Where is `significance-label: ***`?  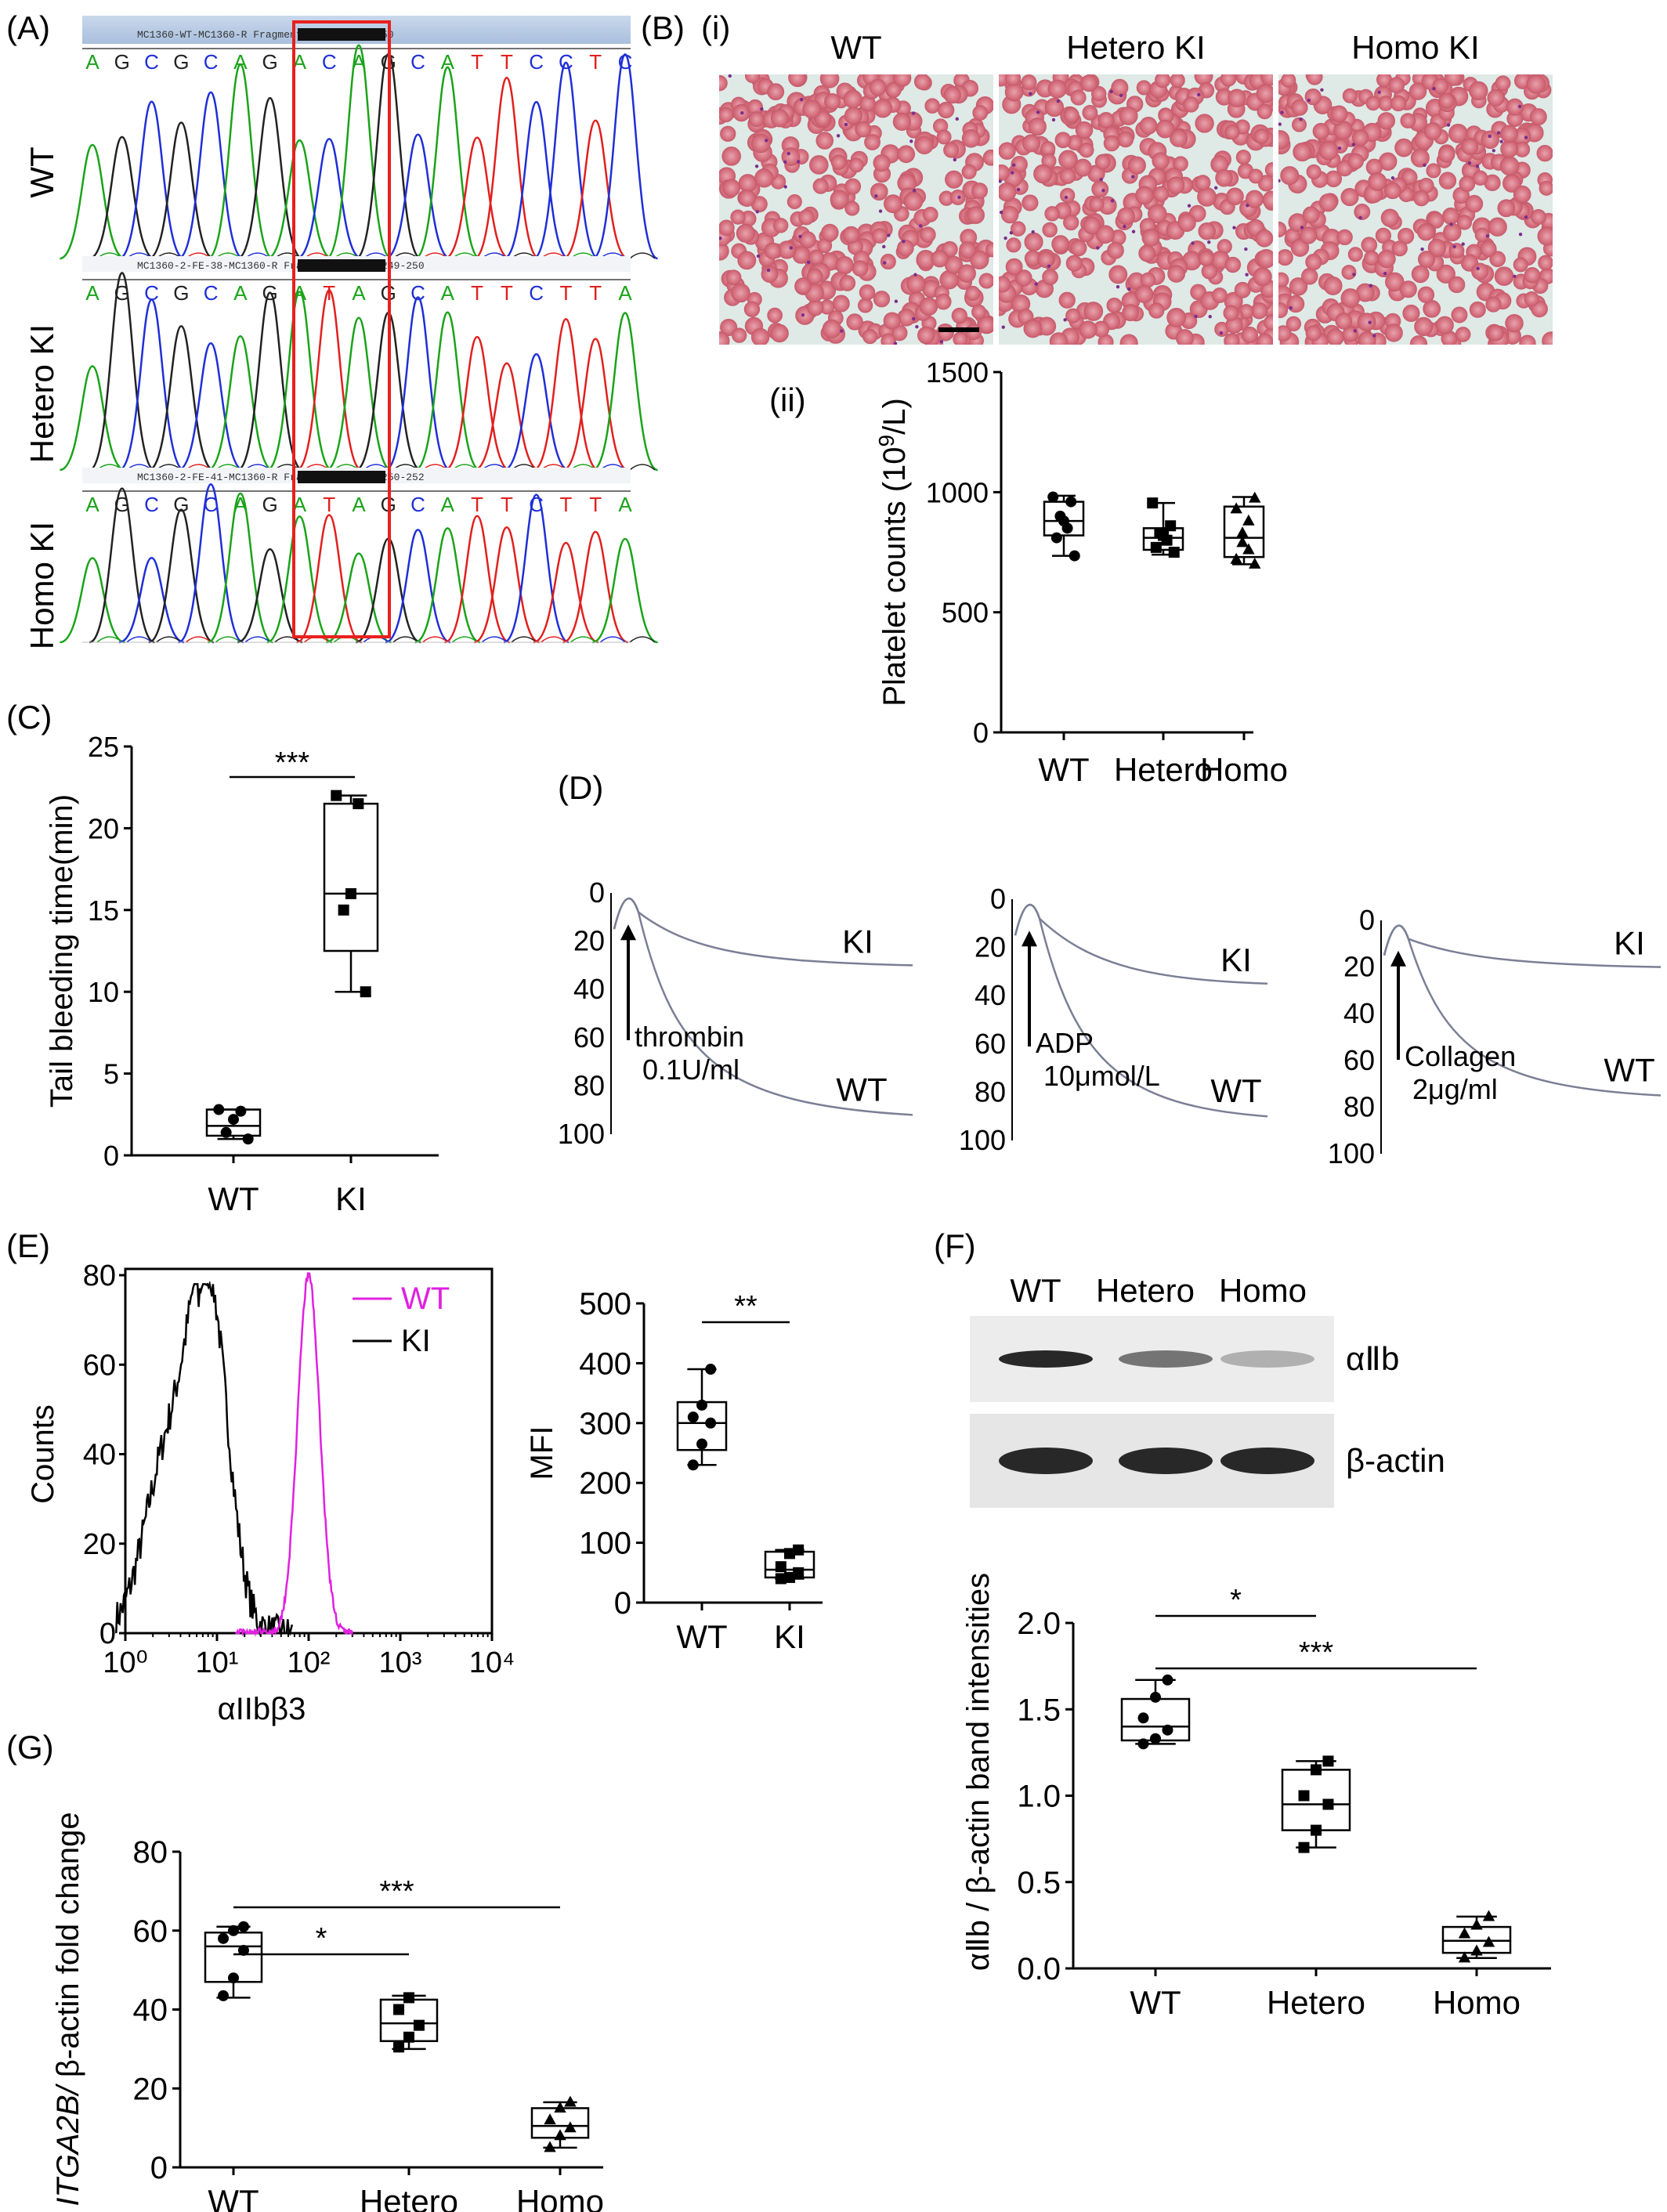 significance-label: *** is located at coordinates (1316, 1652).